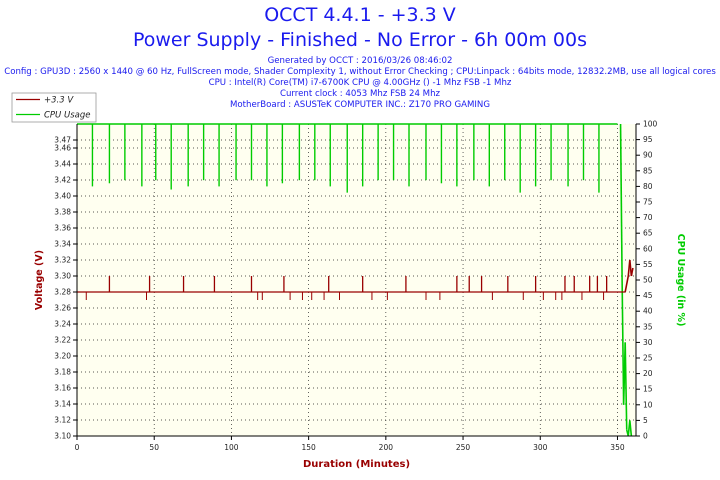 The image size is (720, 480). What do you see at coordinates (648, 342) in the screenshot?
I see `y2-tick-label: 30` at bounding box center [648, 342].